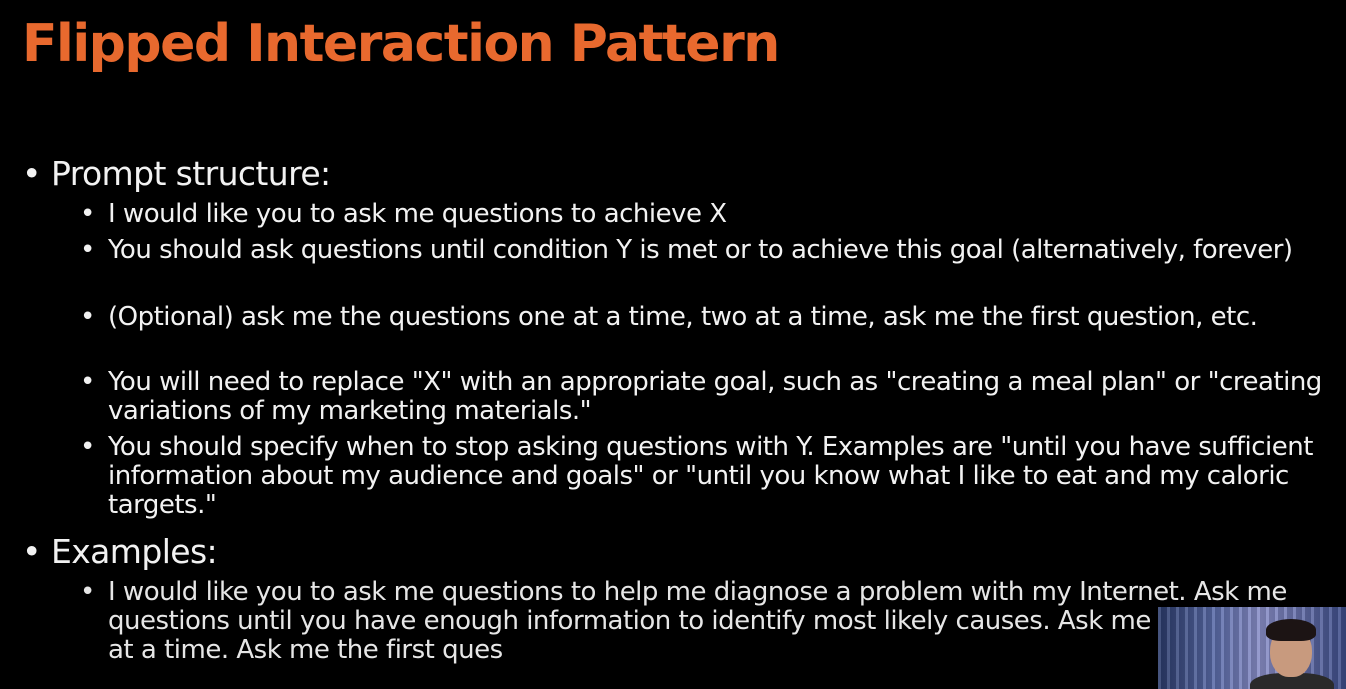  Describe the element at coordinates (134, 551) in the screenshot. I see `section-label: Examples:` at that location.